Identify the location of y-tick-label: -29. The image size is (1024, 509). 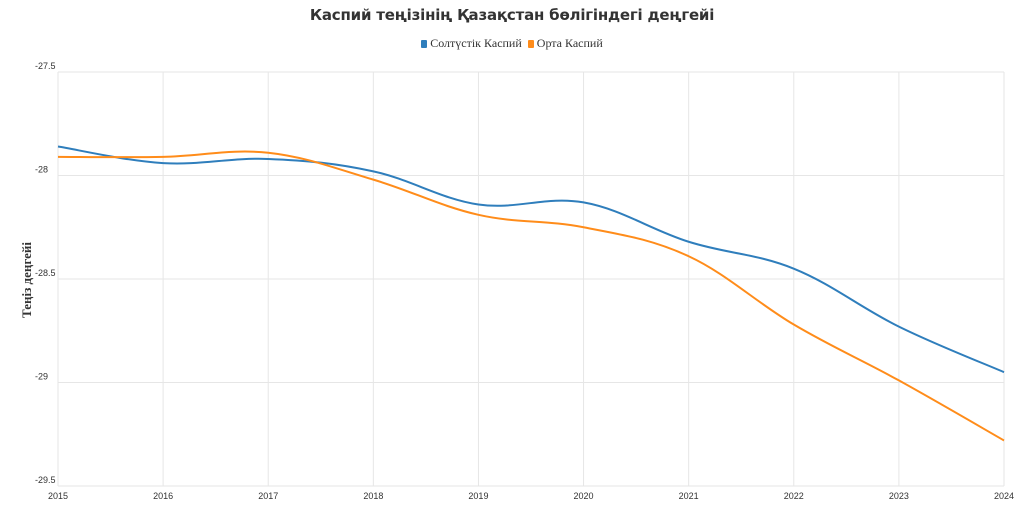
(41, 377).